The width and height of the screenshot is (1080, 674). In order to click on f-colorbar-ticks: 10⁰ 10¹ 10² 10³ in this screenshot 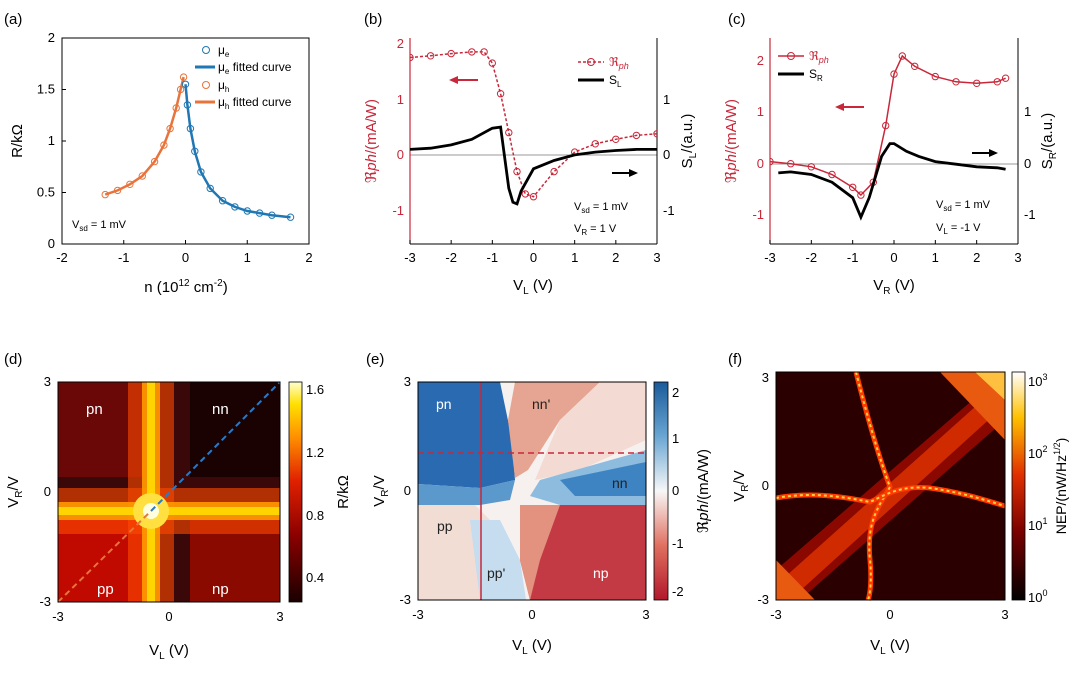, I will do `click(1037, 488)`.